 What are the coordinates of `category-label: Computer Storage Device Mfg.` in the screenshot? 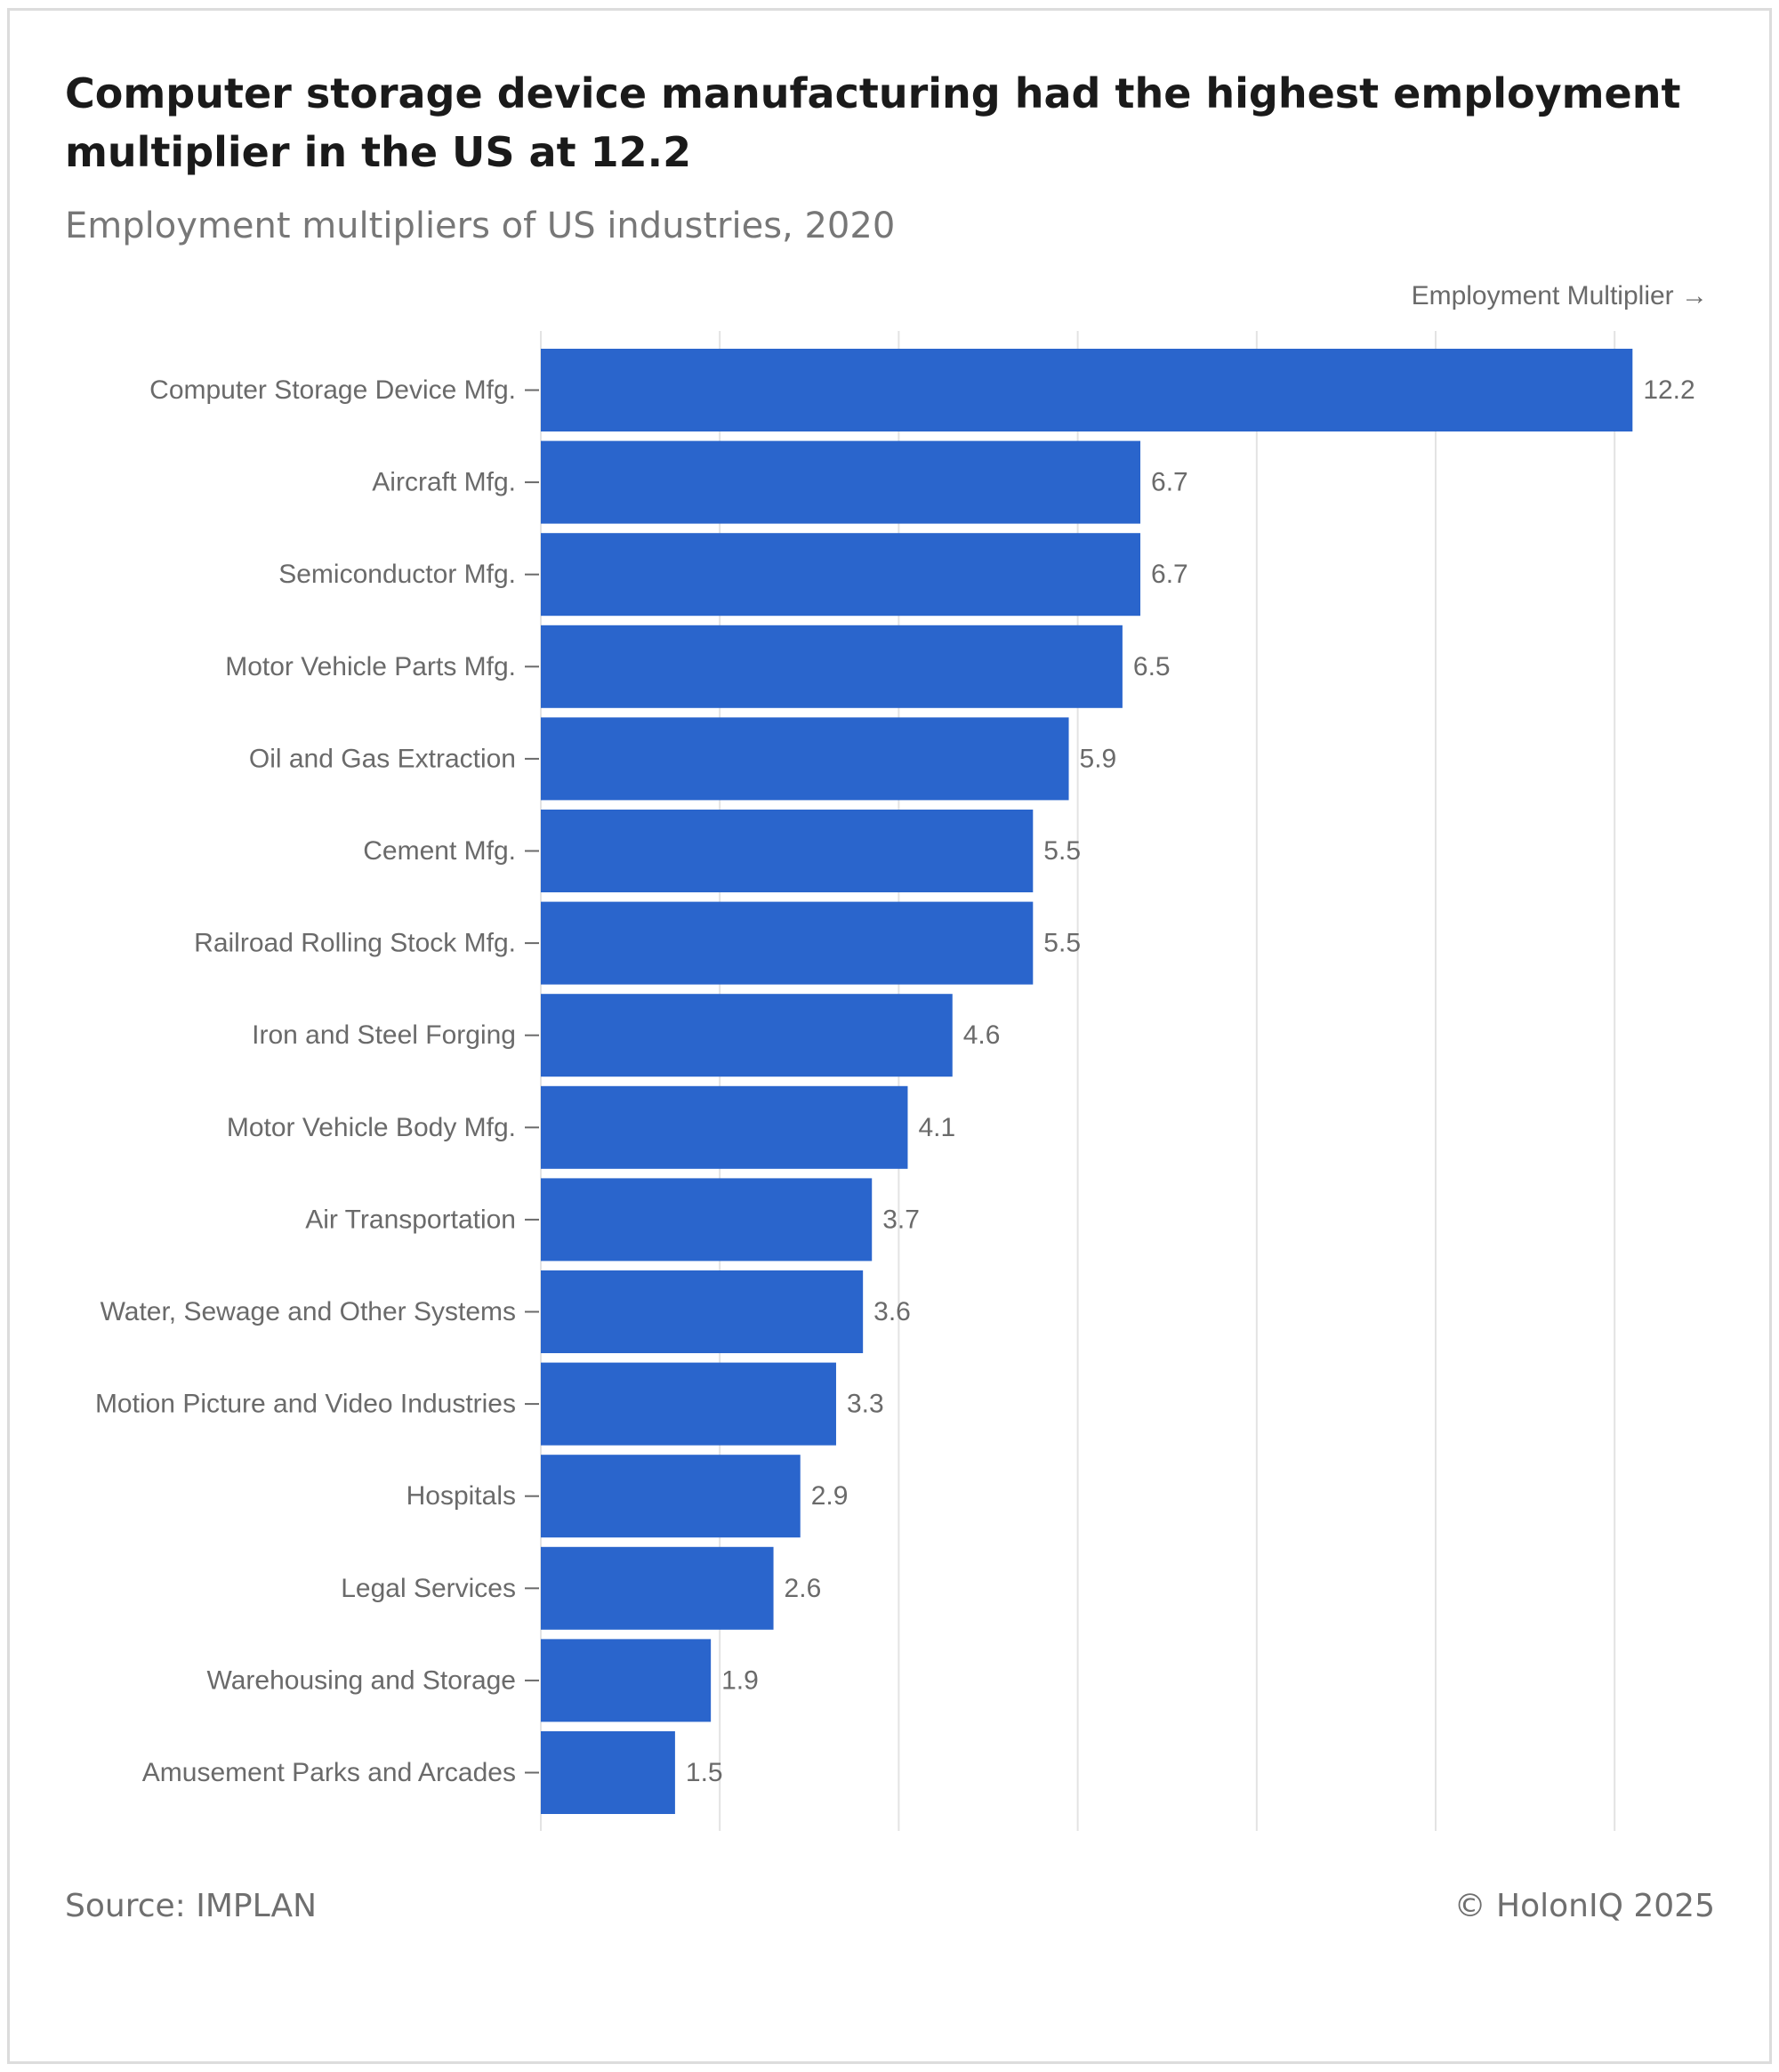 It's located at (332, 390).